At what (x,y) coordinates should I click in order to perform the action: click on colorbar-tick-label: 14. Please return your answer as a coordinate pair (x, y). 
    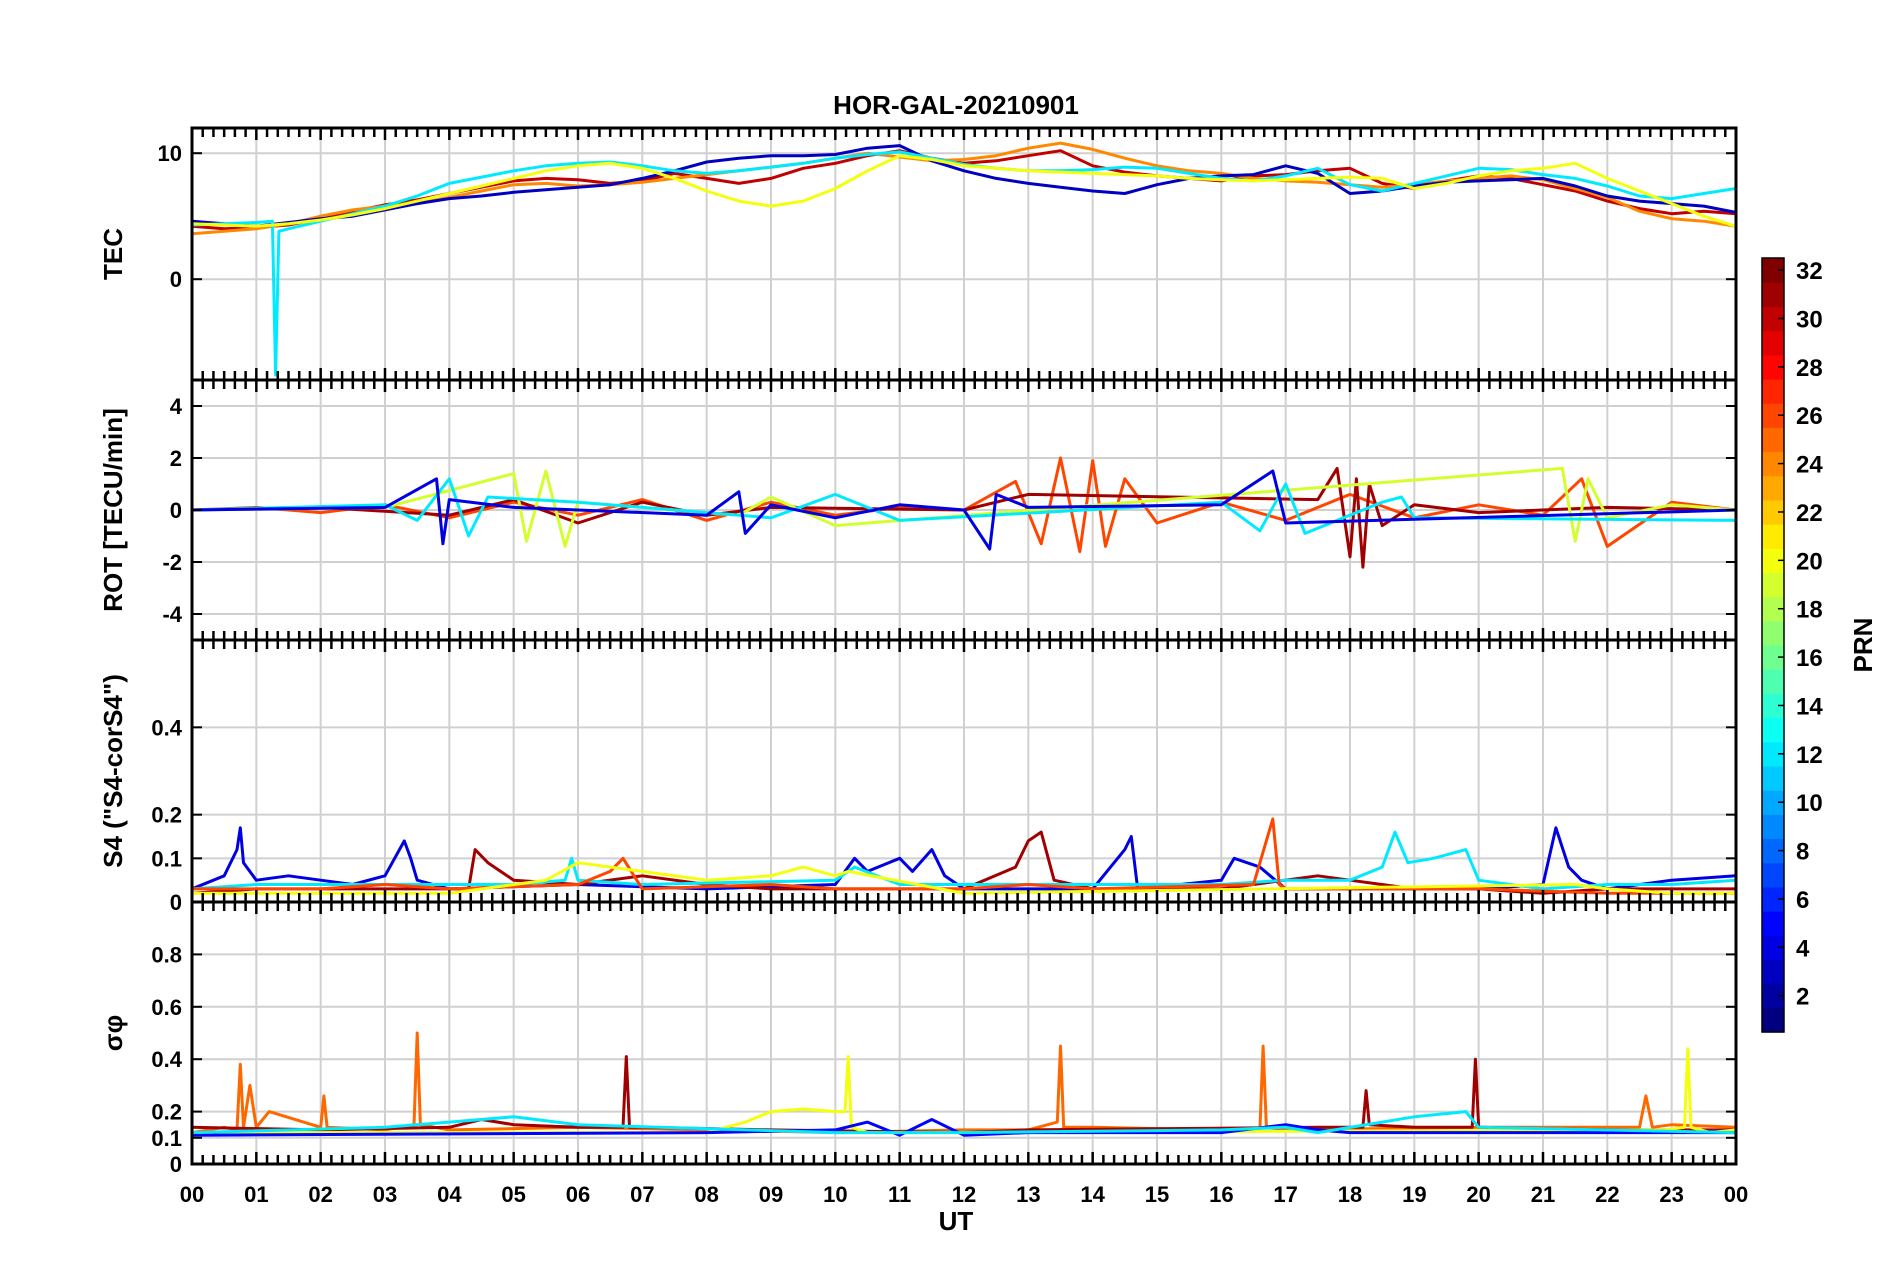
    Looking at the image, I should click on (1809, 706).